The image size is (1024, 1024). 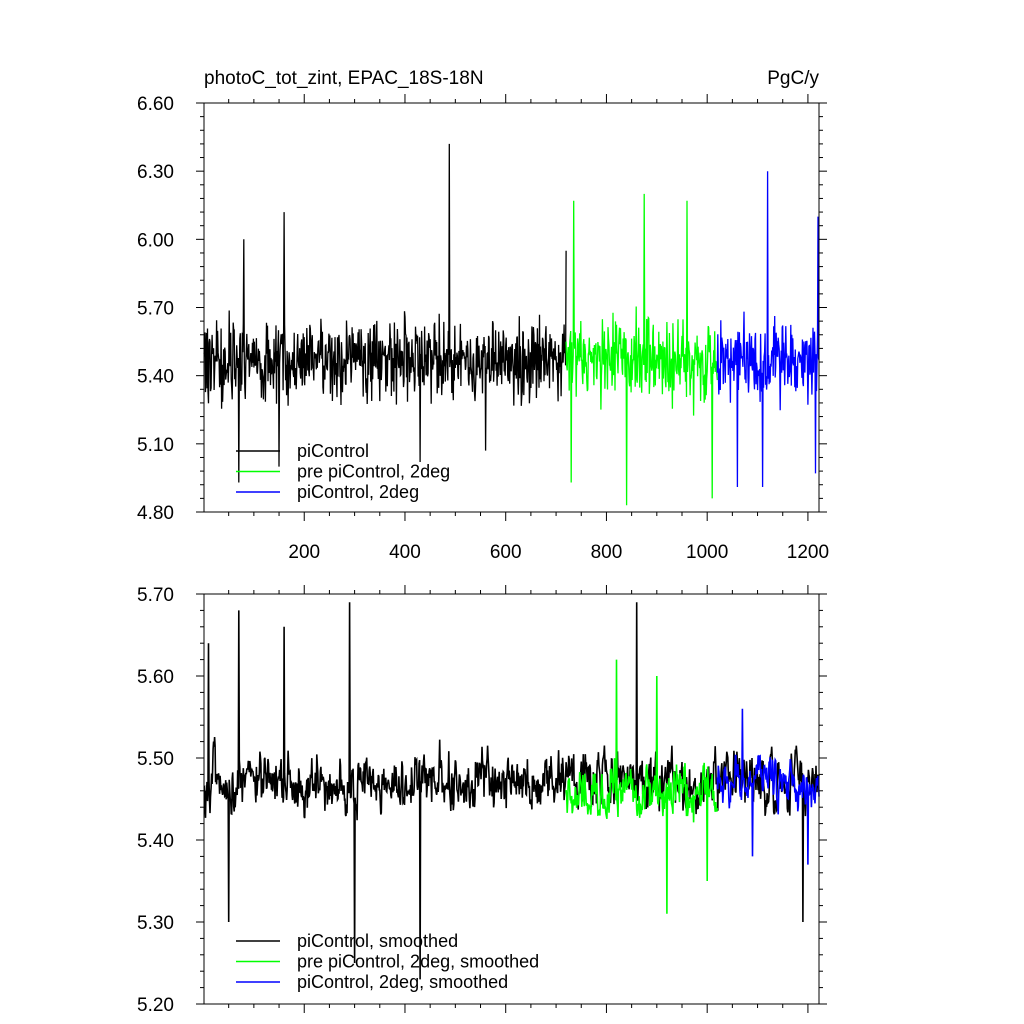 What do you see at coordinates (155, 923) in the screenshot?
I see `y-tick-label: 5.30` at bounding box center [155, 923].